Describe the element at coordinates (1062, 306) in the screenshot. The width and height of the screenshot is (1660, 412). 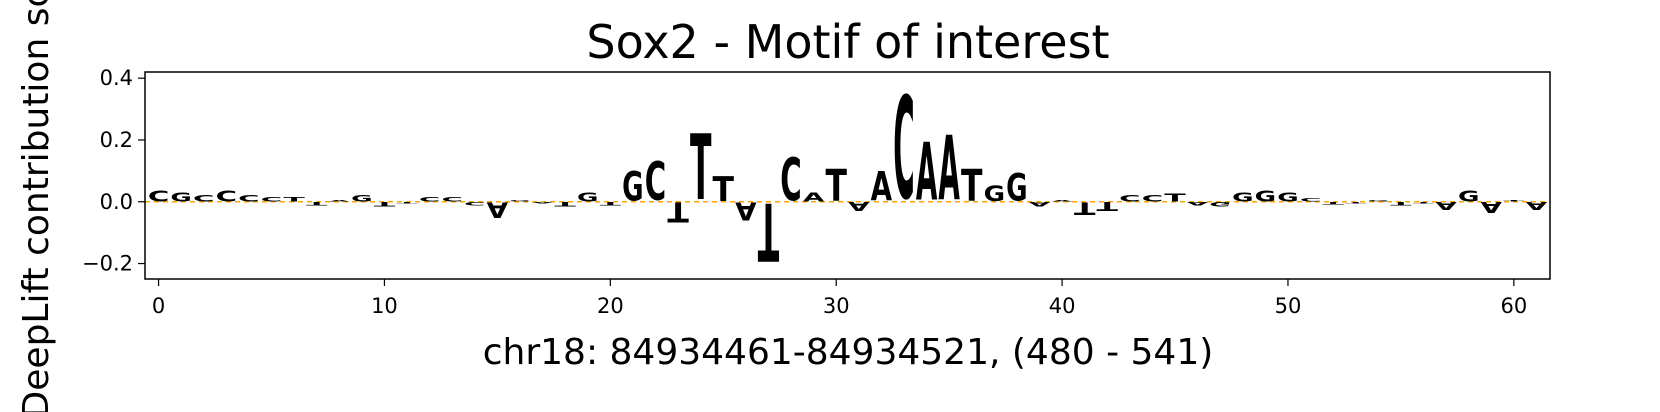
I see `x-tick-label: 40` at that location.